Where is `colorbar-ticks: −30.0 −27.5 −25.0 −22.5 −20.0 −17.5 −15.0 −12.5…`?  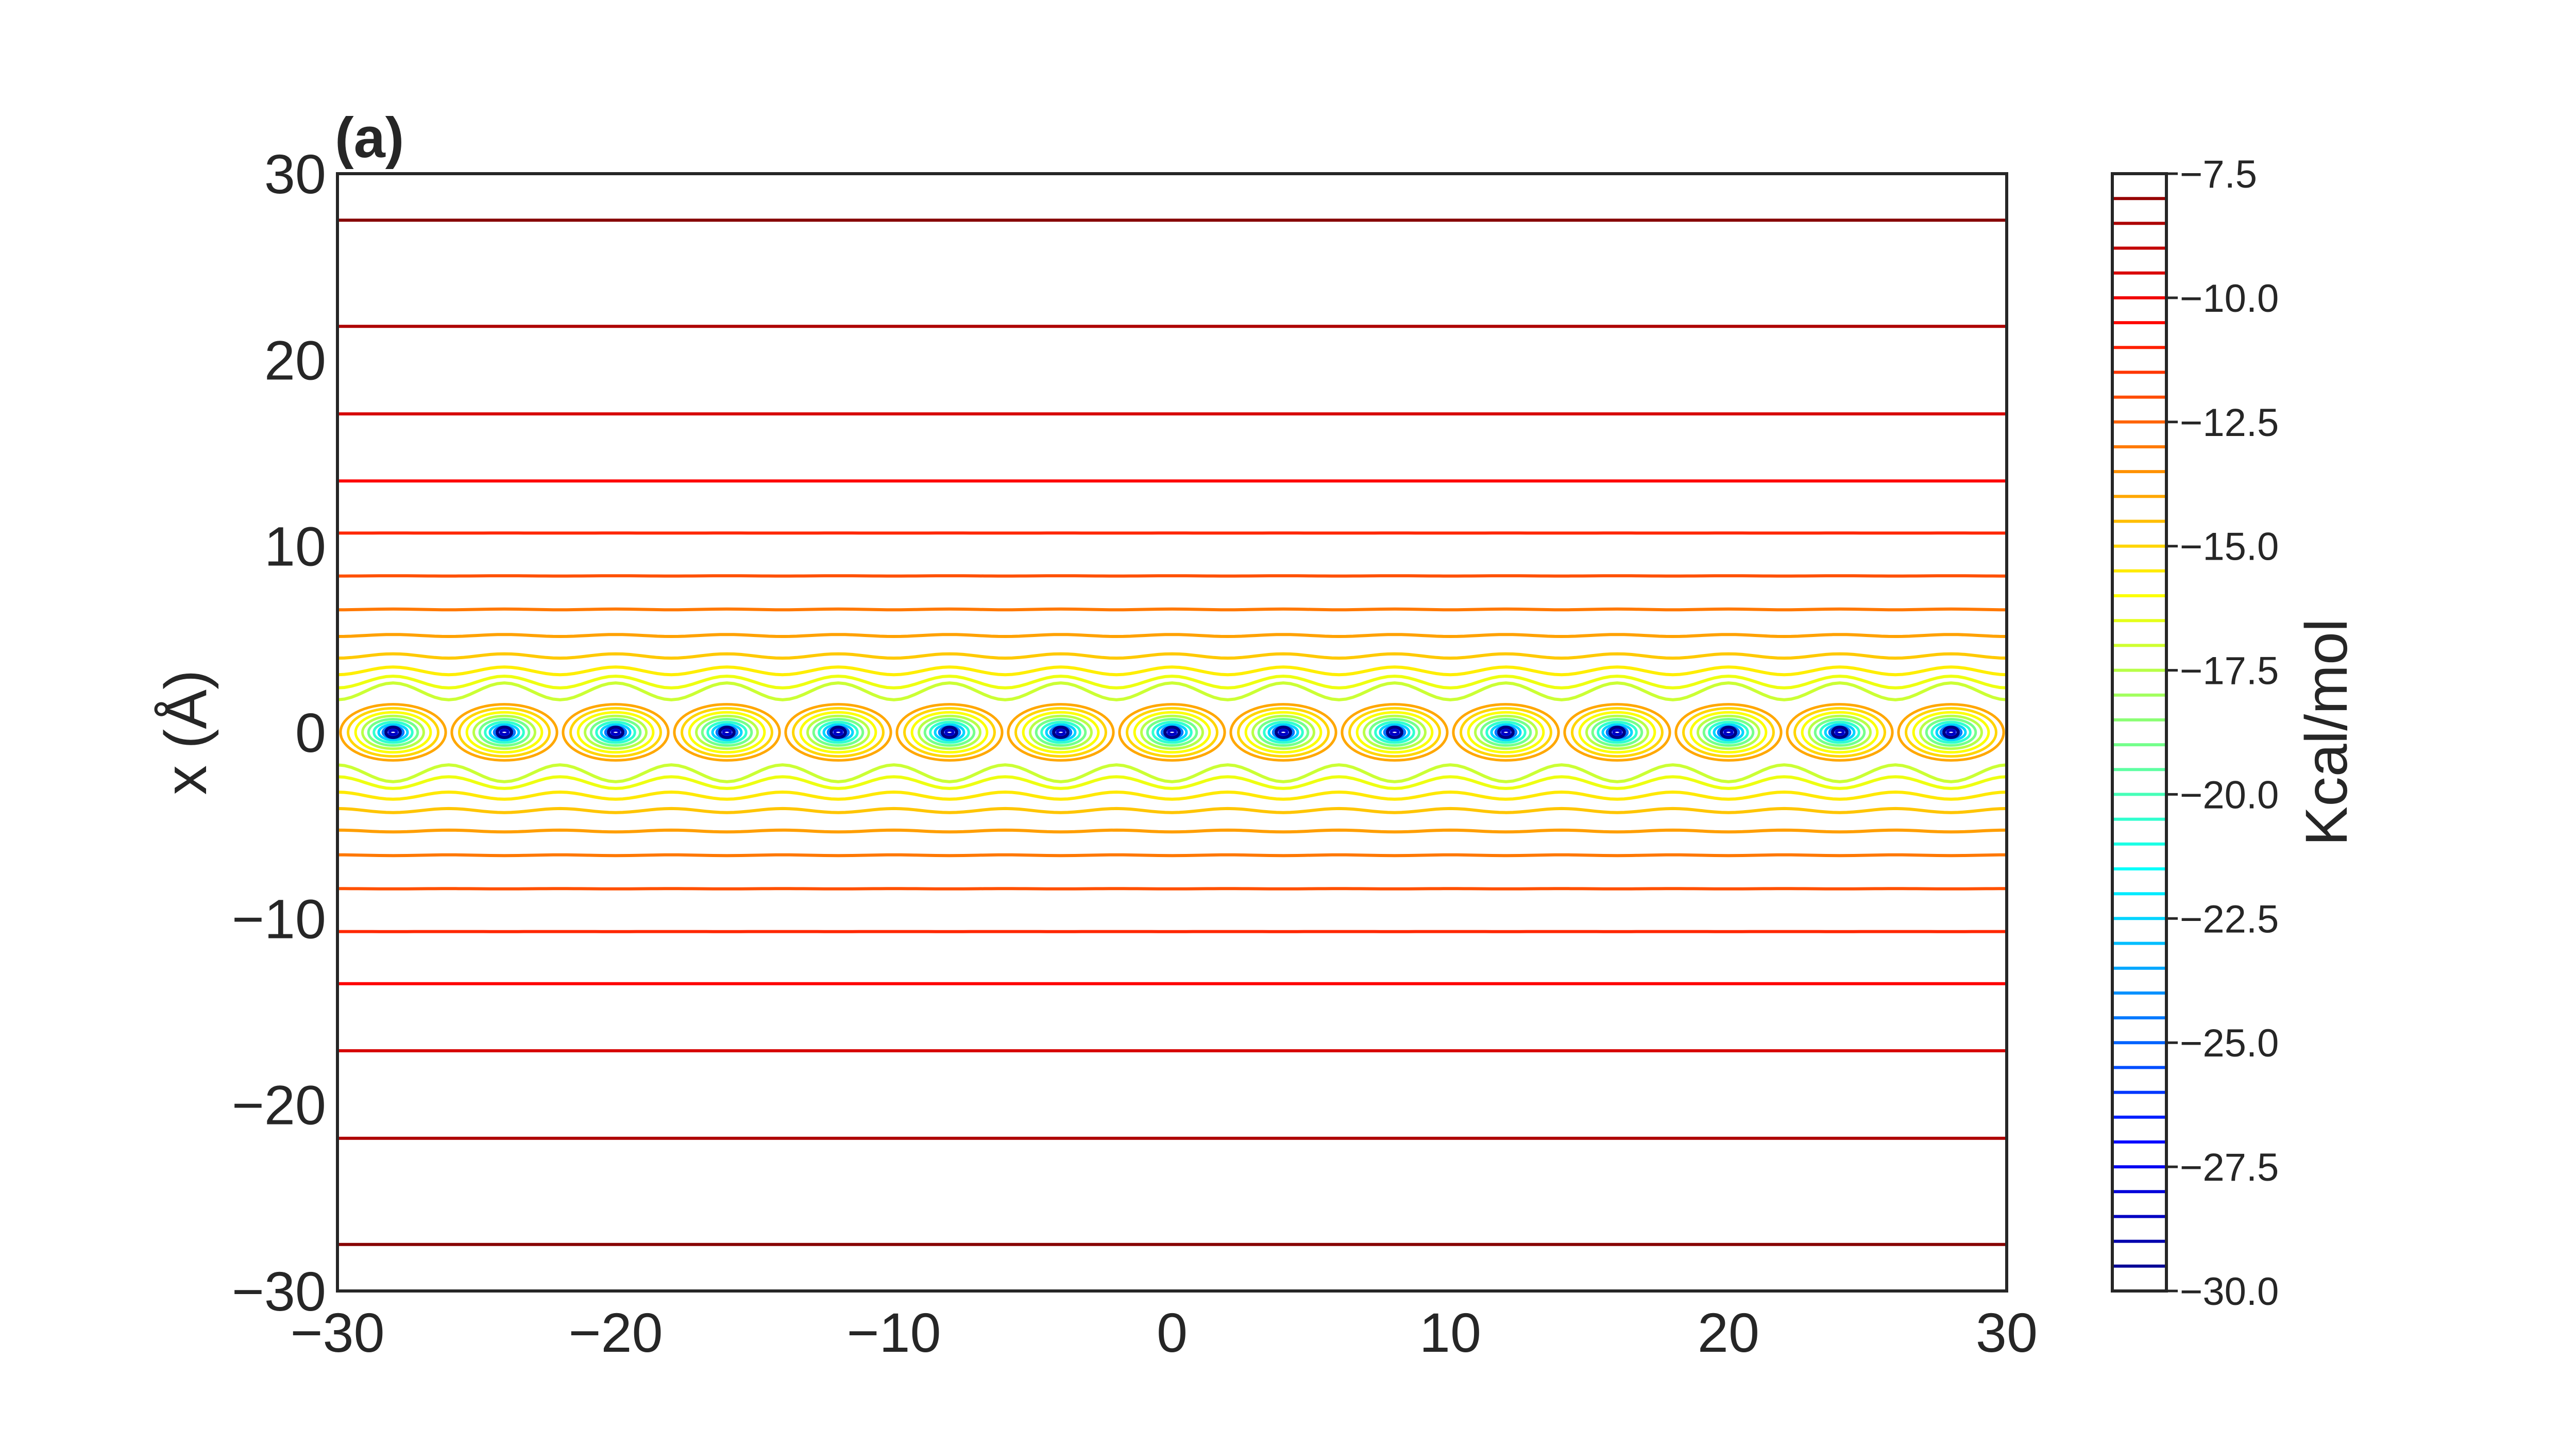 colorbar-ticks: −30.0 −27.5 −25.0 −22.5 −20.0 −17.5 −15.0 −12.5… is located at coordinates (2222, 733).